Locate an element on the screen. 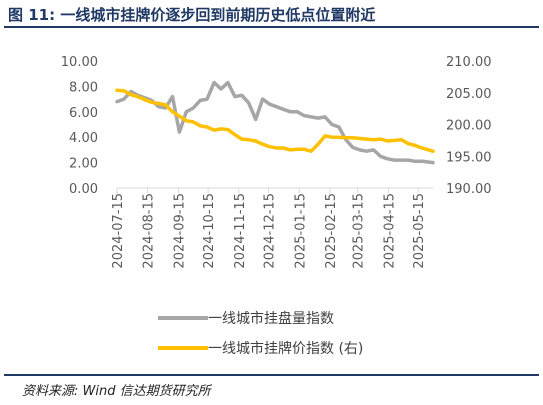  left-y-tick-label: 6.00 is located at coordinates (83, 113).